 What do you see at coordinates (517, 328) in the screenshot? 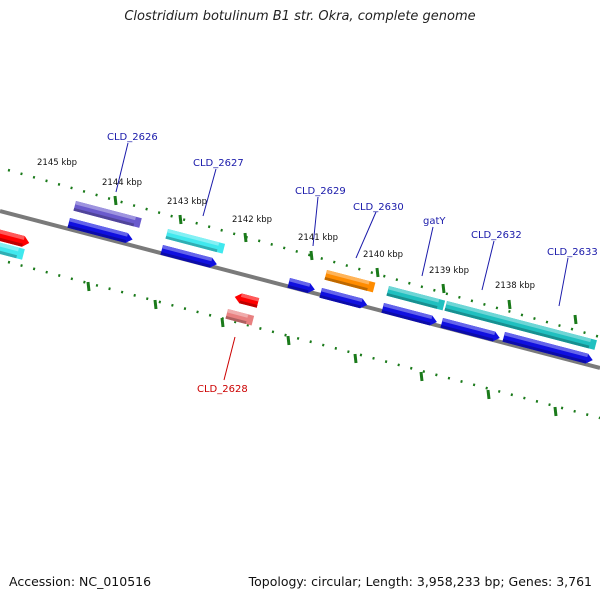
I see `gene-cld-2632-2633-shadow` at bounding box center [517, 328].